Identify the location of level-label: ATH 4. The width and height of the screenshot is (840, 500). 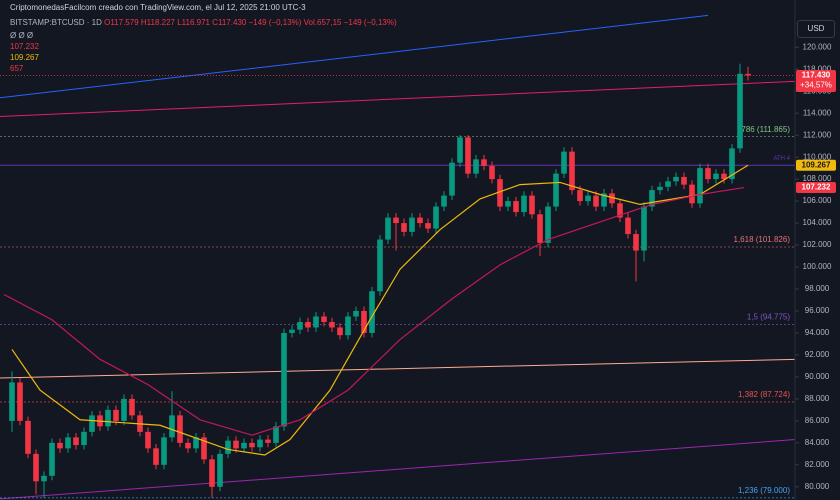
(781, 159).